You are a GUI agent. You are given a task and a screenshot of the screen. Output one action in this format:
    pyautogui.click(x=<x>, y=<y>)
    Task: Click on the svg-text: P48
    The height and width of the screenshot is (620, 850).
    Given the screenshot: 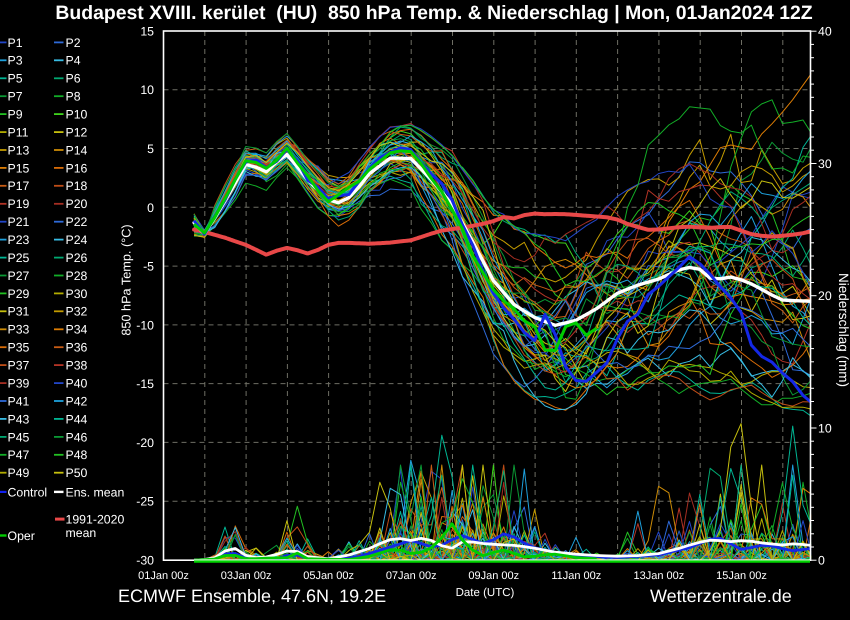 What is the action you would take?
    pyautogui.click(x=77, y=455)
    